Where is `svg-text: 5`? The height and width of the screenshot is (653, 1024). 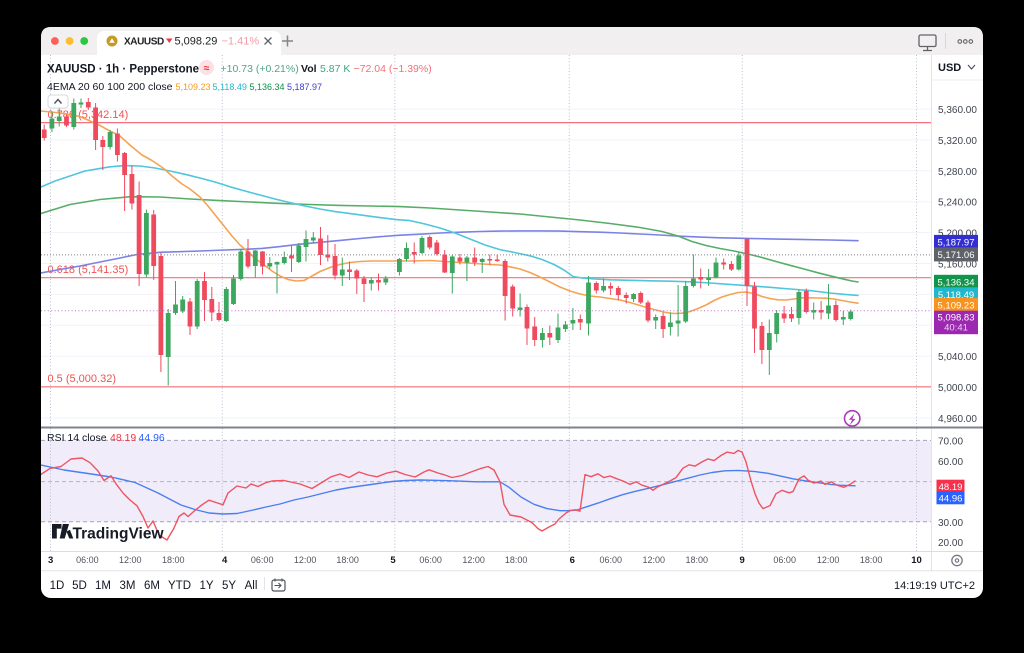 svg-text: 5 is located at coordinates (393, 560).